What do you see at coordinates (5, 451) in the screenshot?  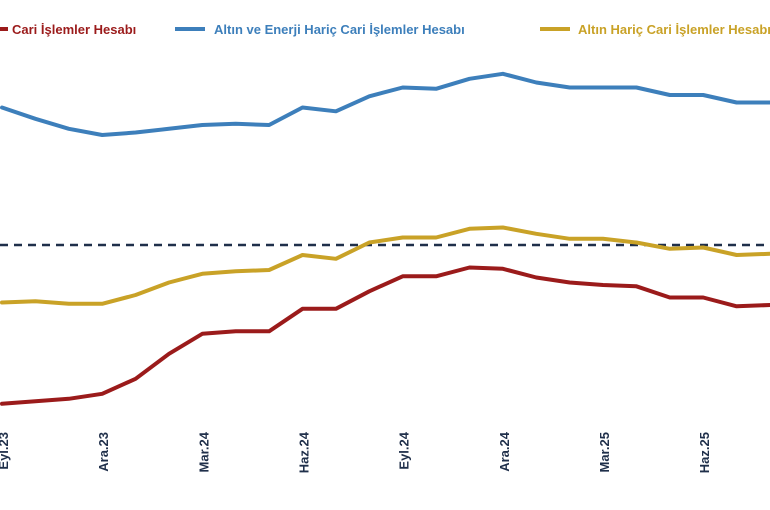 I see `x-tick-label: Eyl.23` at bounding box center [5, 451].